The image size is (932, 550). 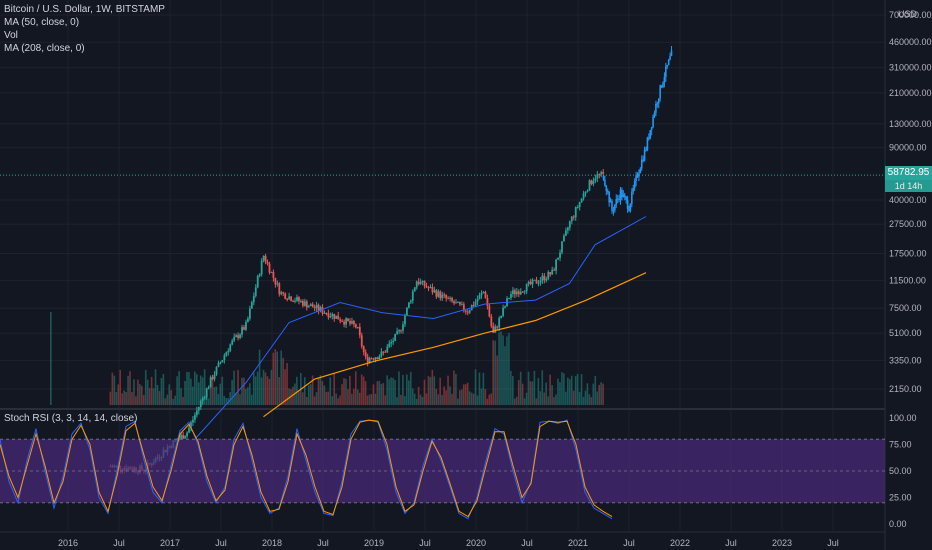 I want to click on ma208-legend: MA (208, close, 0), so click(x=44, y=48).